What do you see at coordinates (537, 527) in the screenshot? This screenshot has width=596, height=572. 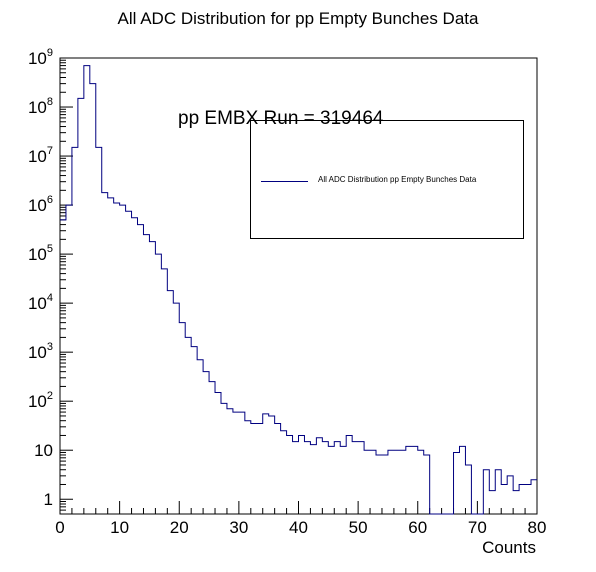 I see `x-tick-label: 80` at bounding box center [537, 527].